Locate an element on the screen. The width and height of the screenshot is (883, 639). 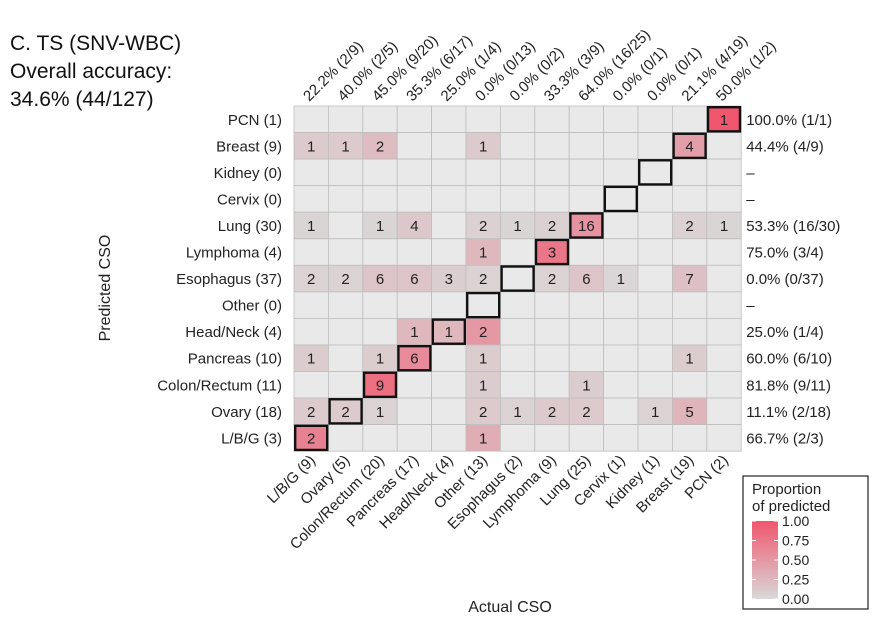
row-accuracy-label: 100.0% (1/1) is located at coordinates (789, 120).